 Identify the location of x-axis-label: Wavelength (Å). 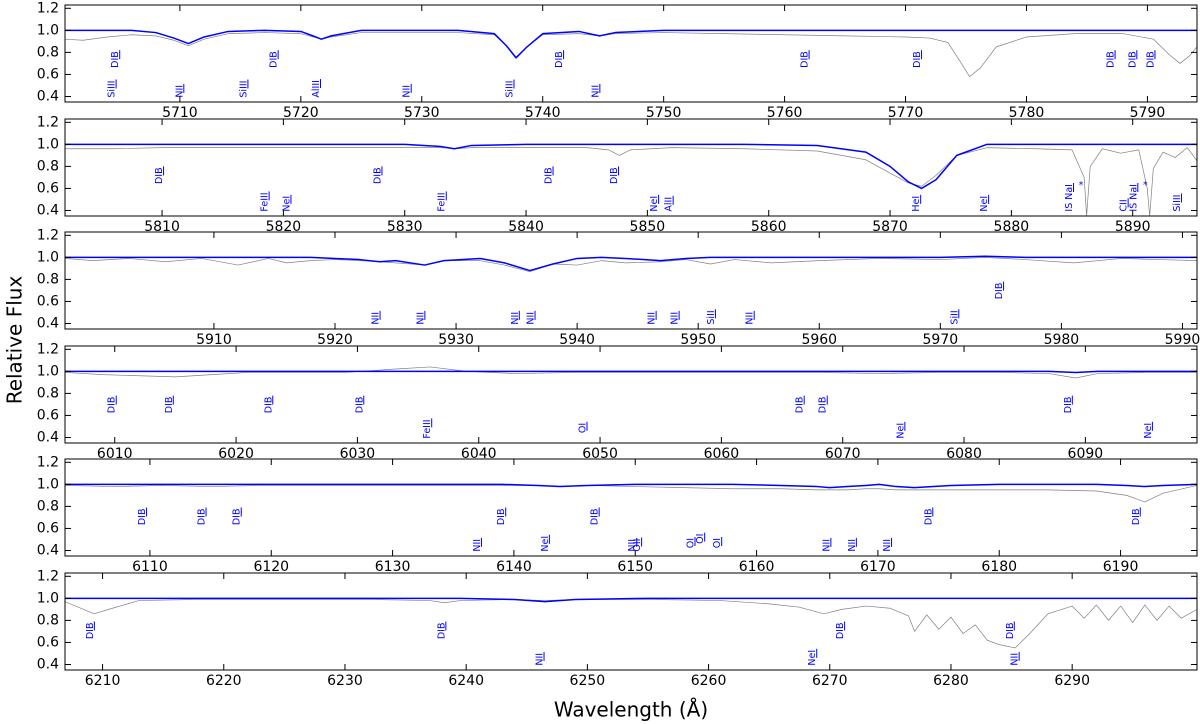
(631, 710).